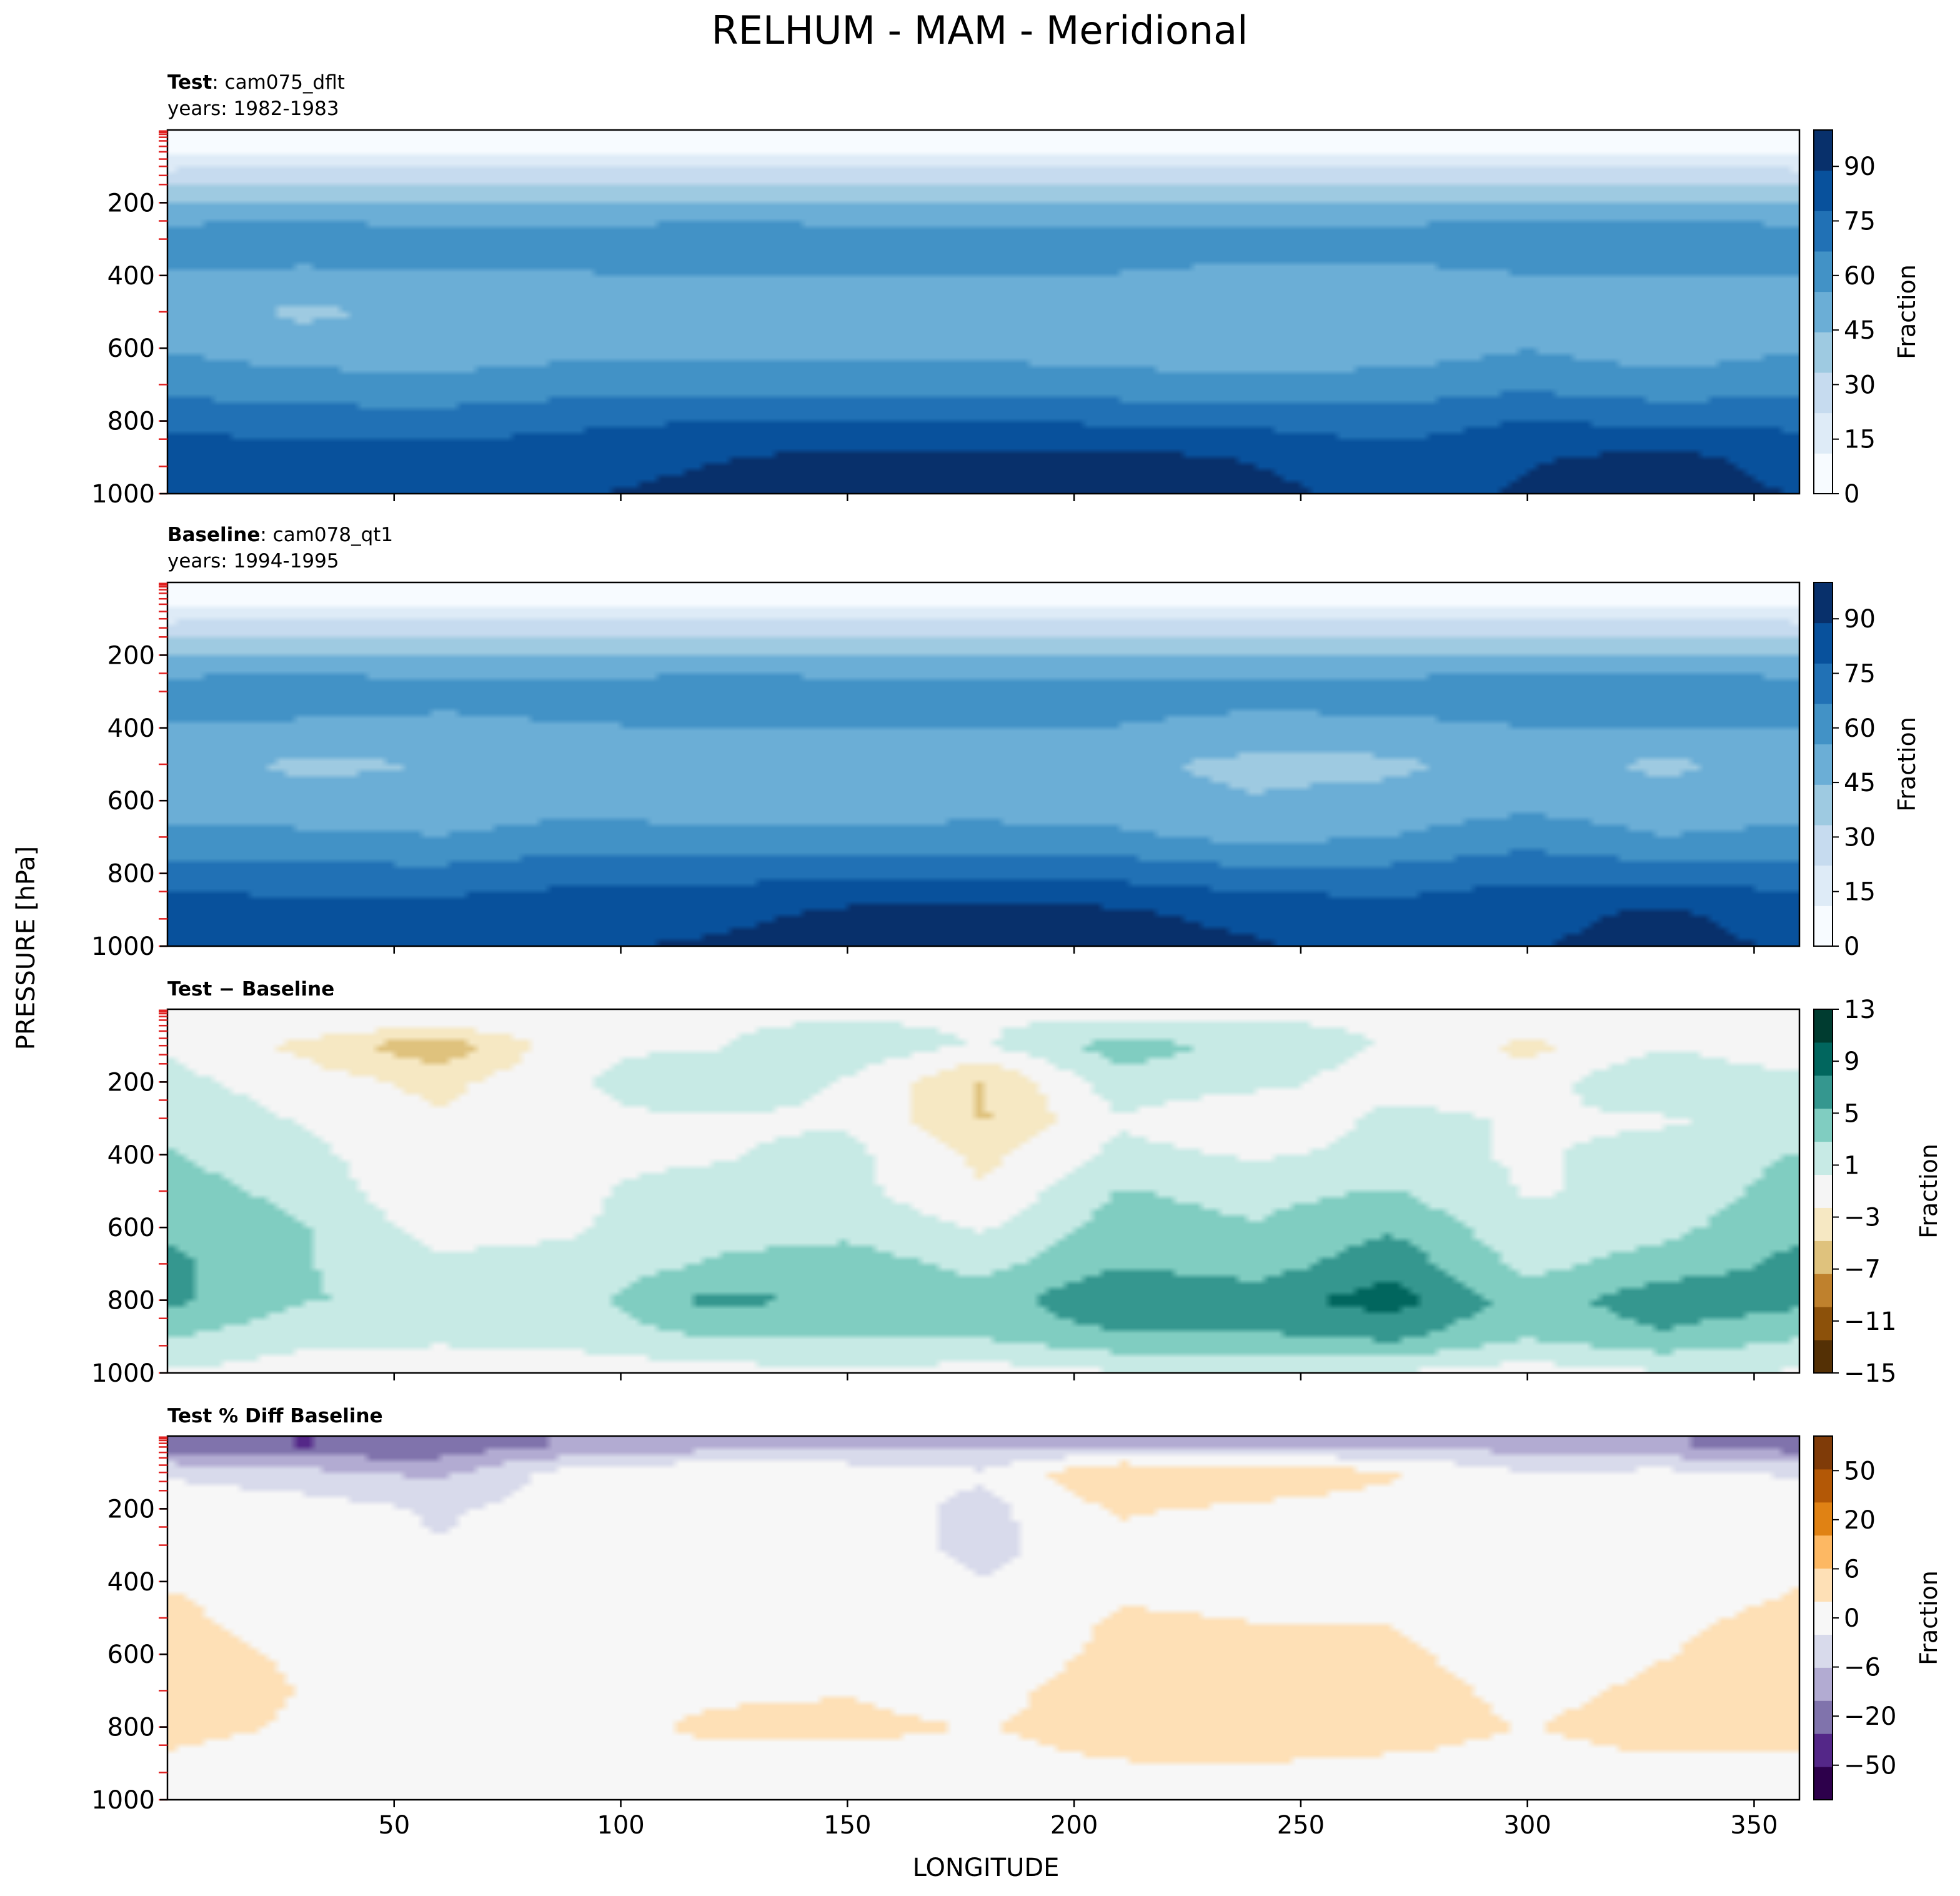 The height and width of the screenshot is (1896, 1960). What do you see at coordinates (1870, 1717) in the screenshot?
I see `colorbar-tick-label: −20` at bounding box center [1870, 1717].